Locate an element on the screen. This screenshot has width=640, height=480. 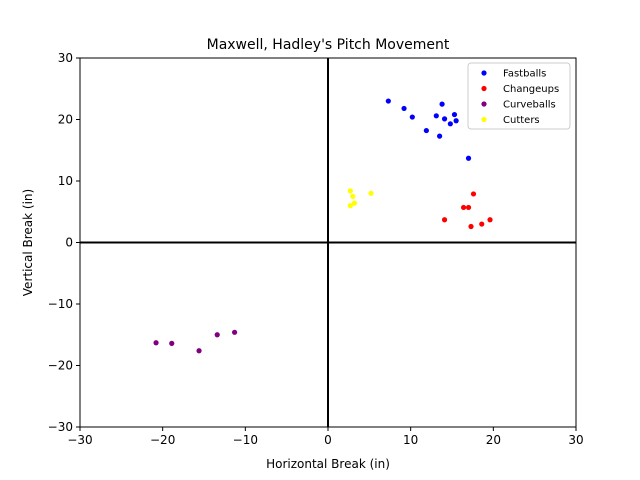
y-tick-label: 20 is located at coordinates (65, 120).